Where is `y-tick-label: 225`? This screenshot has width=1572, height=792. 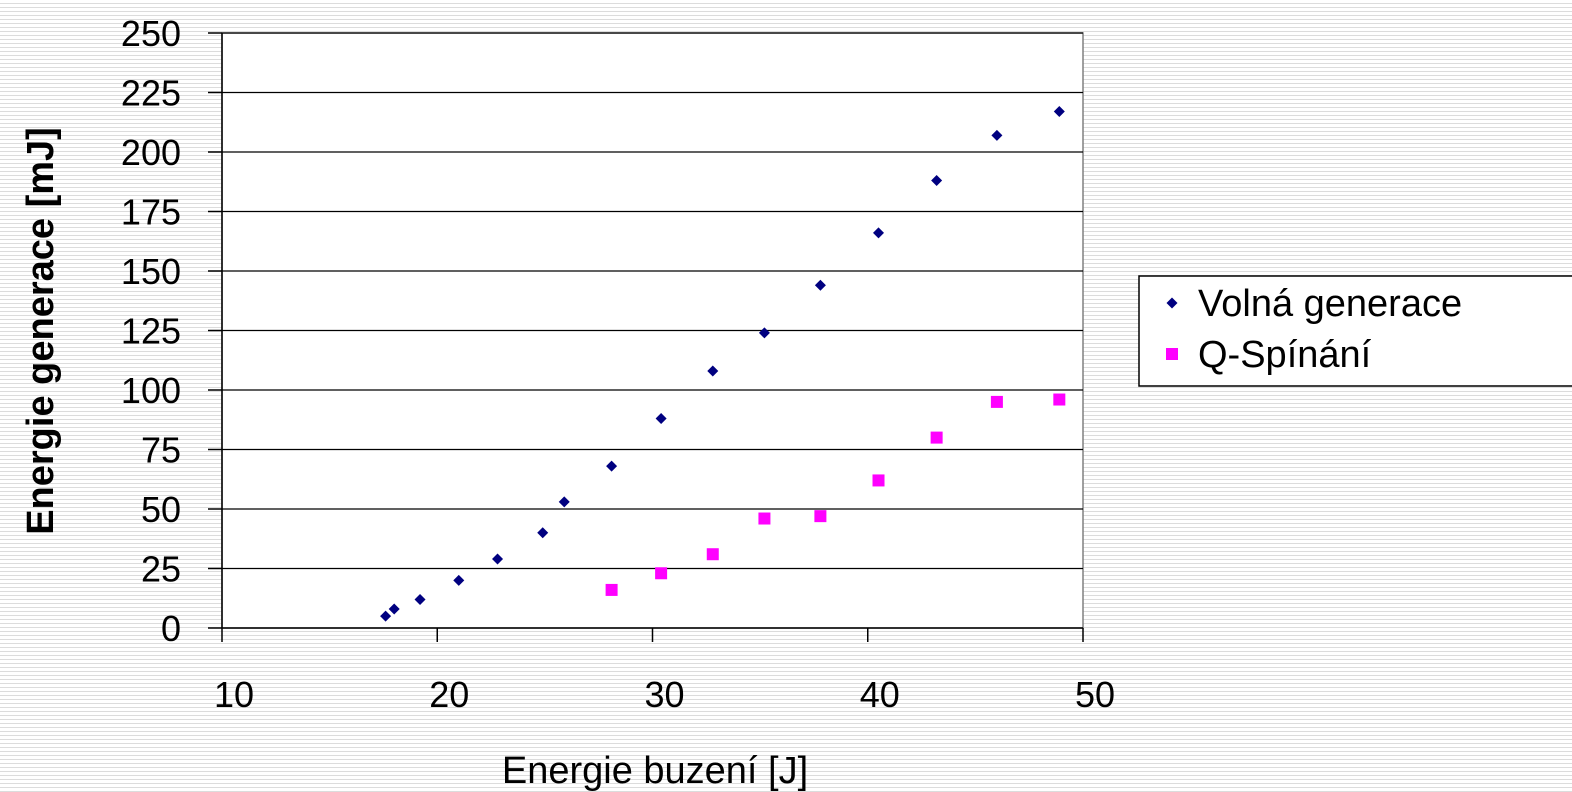 y-tick-label: 225 is located at coordinates (151, 93).